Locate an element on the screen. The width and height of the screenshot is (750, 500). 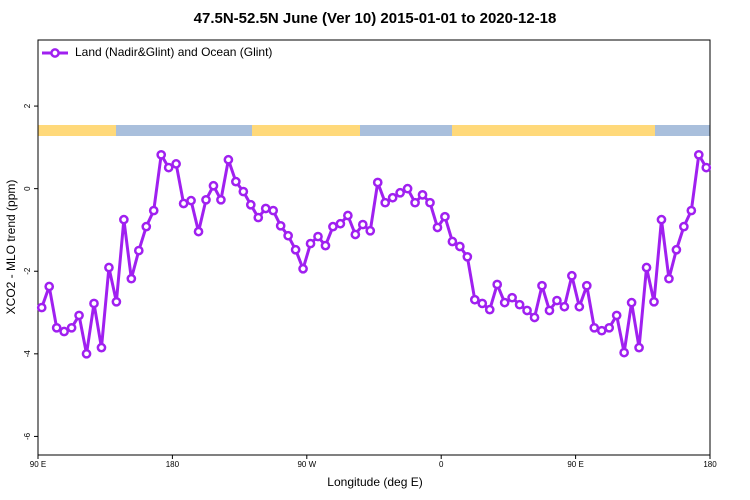
x-axis-label: Longitude (deg E) is located at coordinates (374, 482).